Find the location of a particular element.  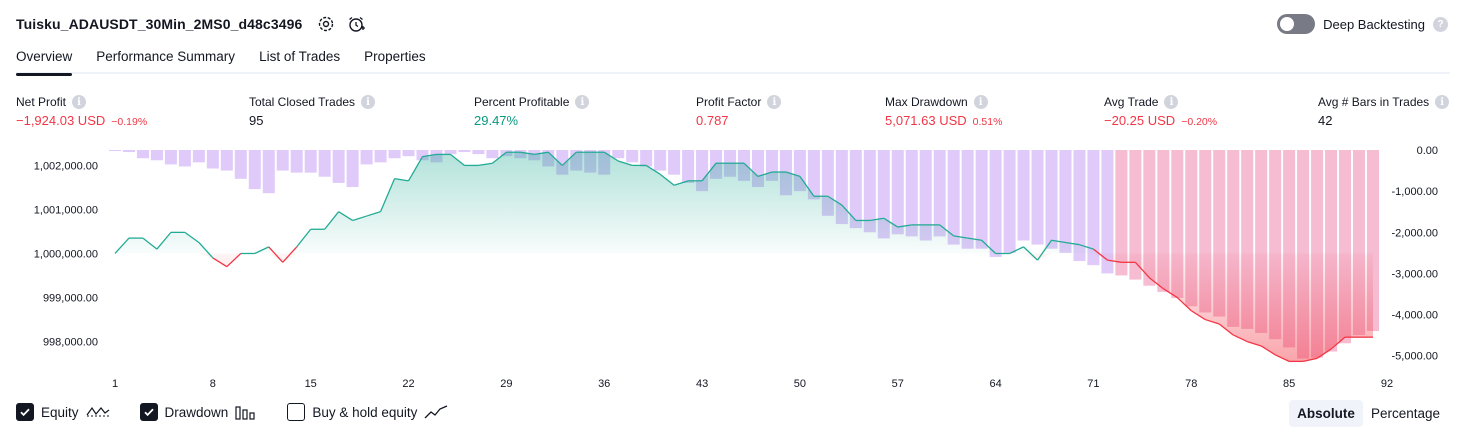

right-axis-tick-label: -2,000.00 is located at coordinates (1415, 233).